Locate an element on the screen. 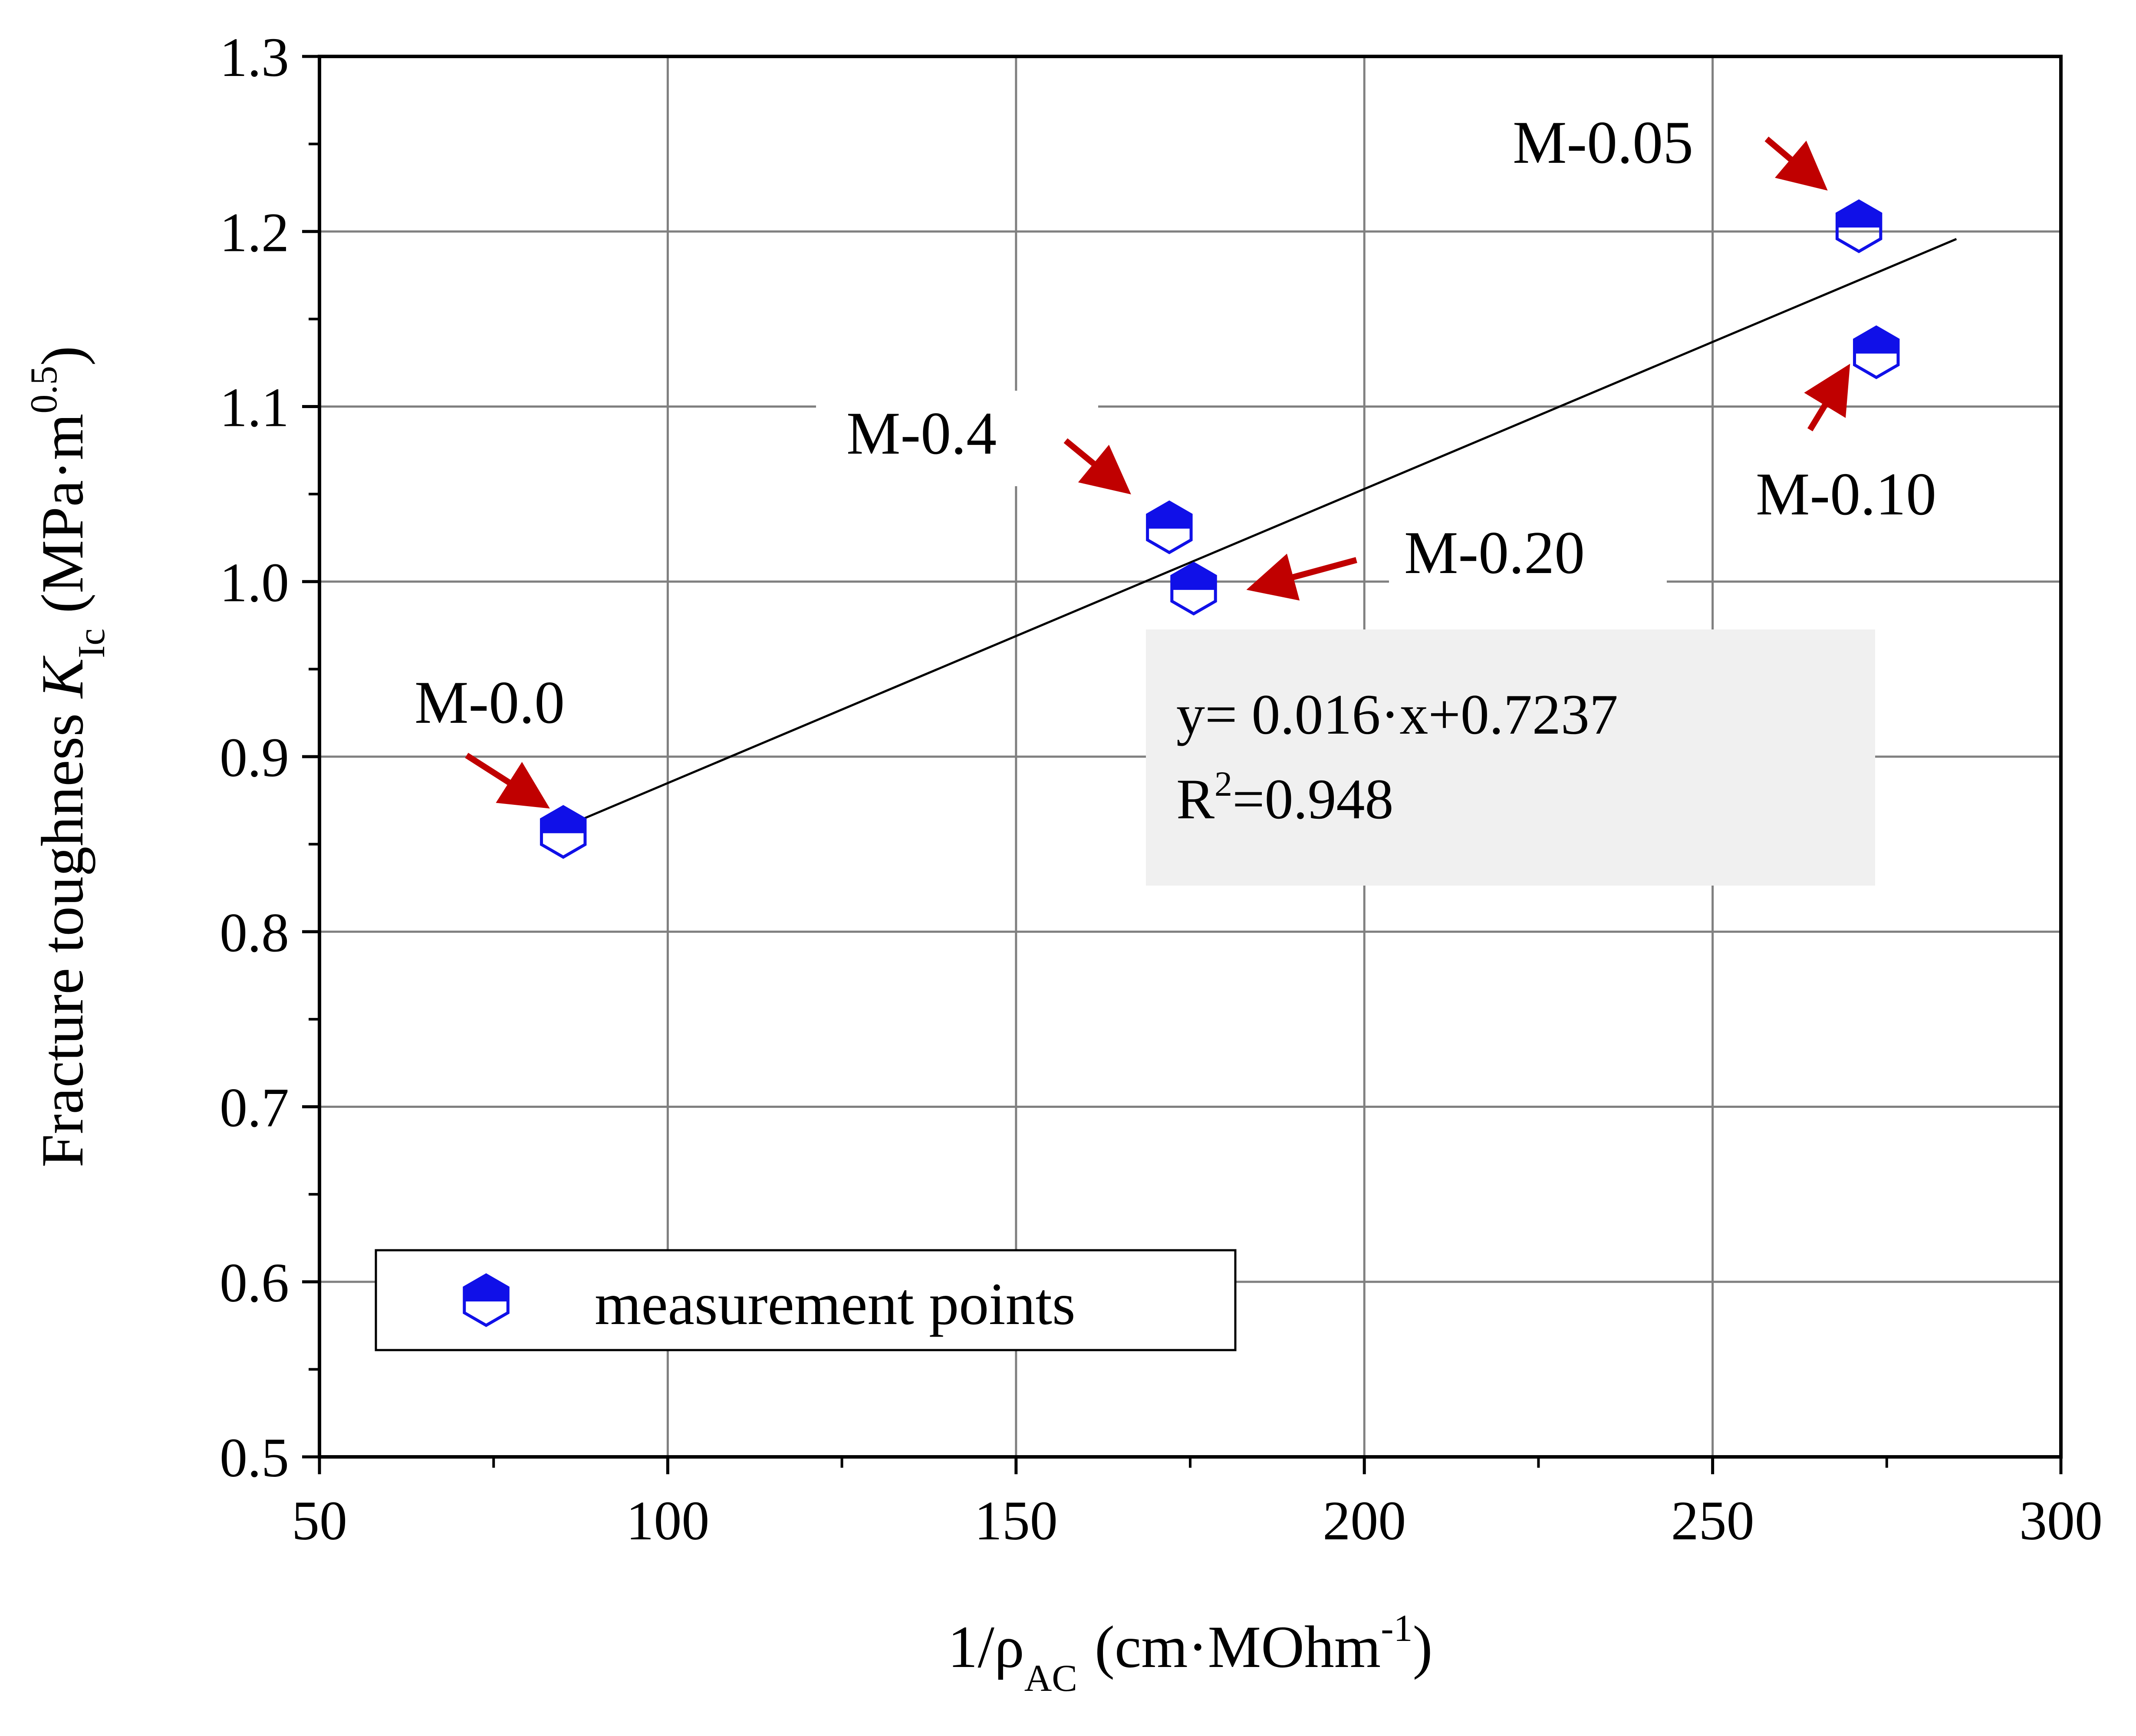 This screenshot has width=2136, height=1736. y-tick-label: 1.2 is located at coordinates (254, 232).